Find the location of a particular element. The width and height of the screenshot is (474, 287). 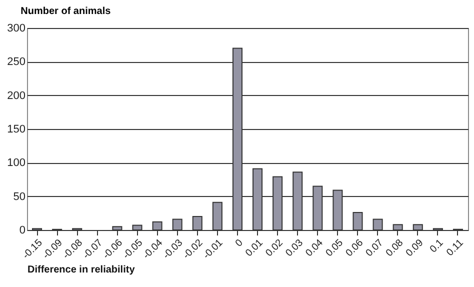

x-tick-label: 0.05 is located at coordinates (335, 248).